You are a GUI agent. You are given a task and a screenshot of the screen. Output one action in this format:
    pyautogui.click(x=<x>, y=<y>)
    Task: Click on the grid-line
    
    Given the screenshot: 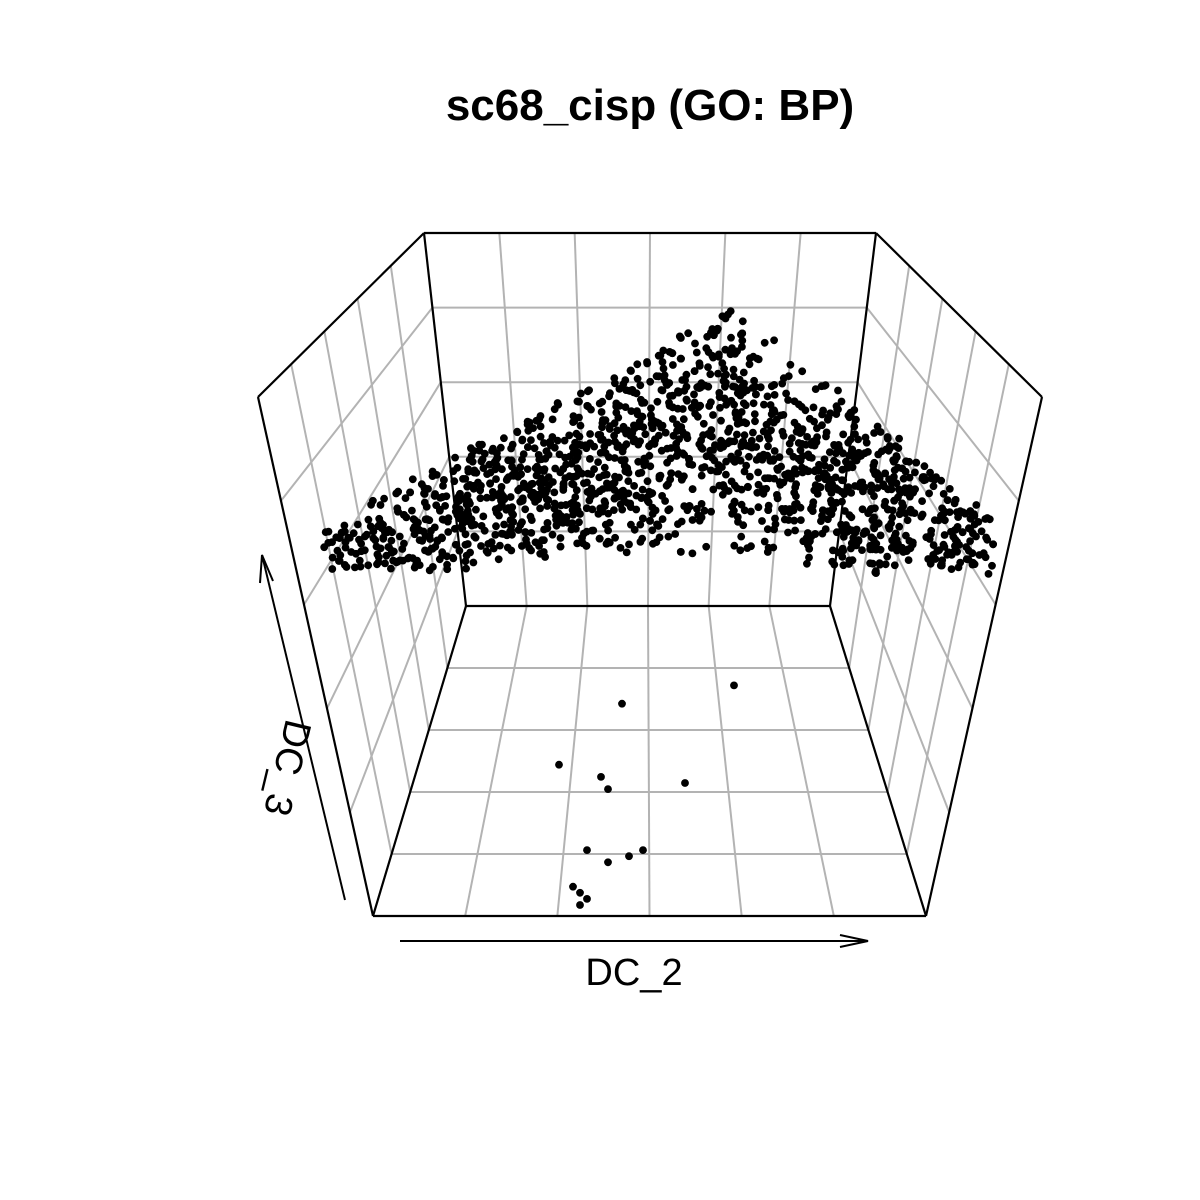 What is the action you would take?
    pyautogui.click(x=649, y=761)
    